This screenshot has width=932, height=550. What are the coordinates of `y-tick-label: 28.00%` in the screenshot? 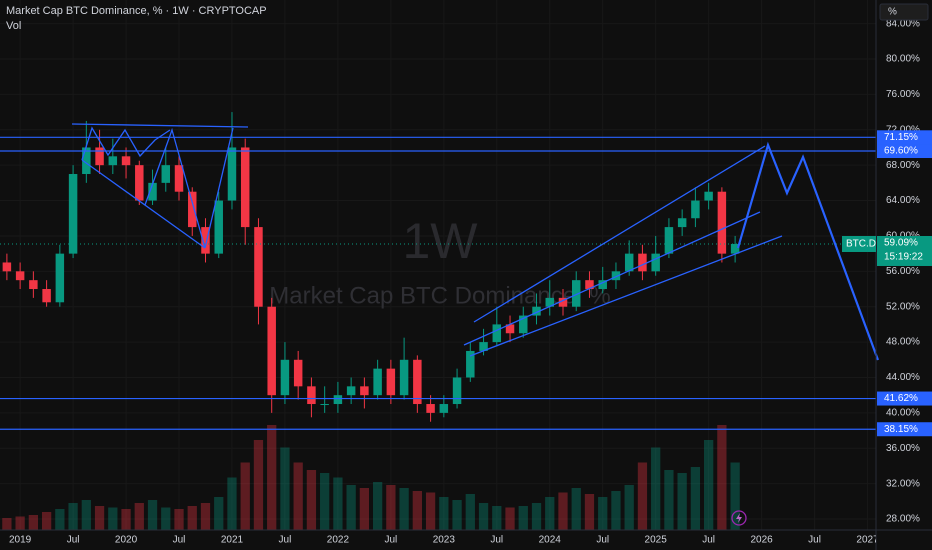 It's located at (903, 519).